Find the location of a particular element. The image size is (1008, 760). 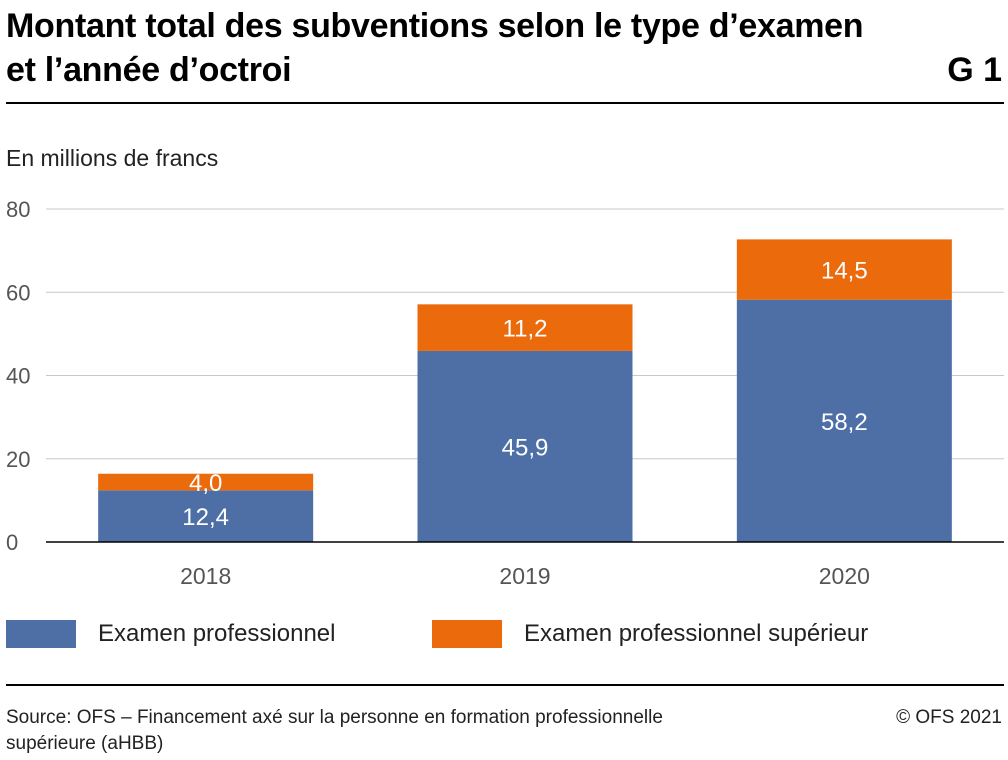

data-label-2020-examen-professionnel: 58,2 is located at coordinates (844, 422).